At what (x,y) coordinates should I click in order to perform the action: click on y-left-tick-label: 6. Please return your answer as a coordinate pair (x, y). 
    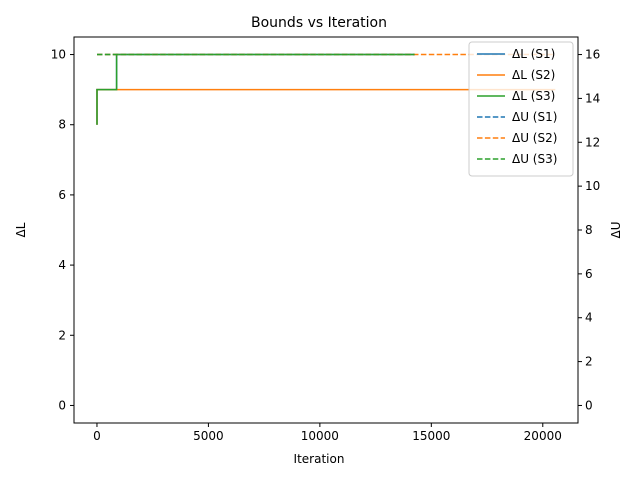
    Looking at the image, I should click on (62, 195).